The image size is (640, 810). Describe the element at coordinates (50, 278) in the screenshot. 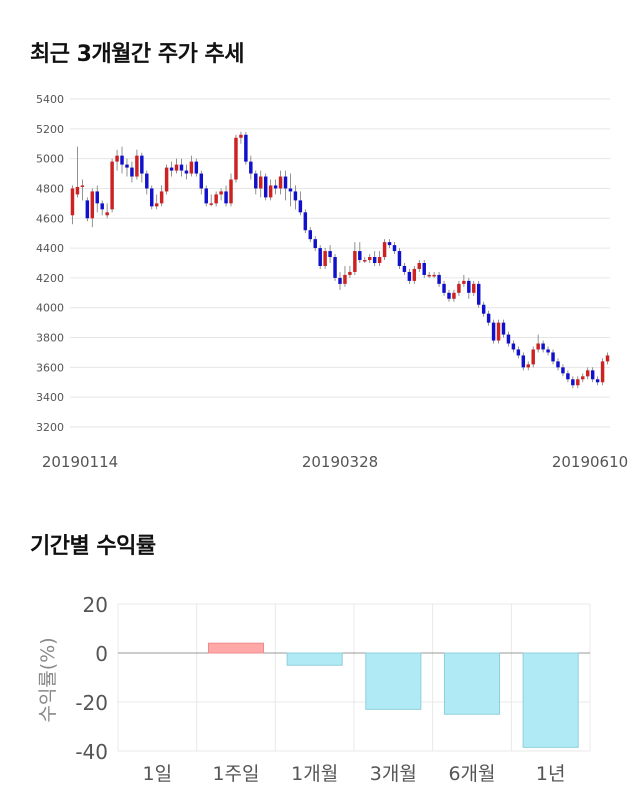

I see `price-y-tick-label: 4200` at that location.